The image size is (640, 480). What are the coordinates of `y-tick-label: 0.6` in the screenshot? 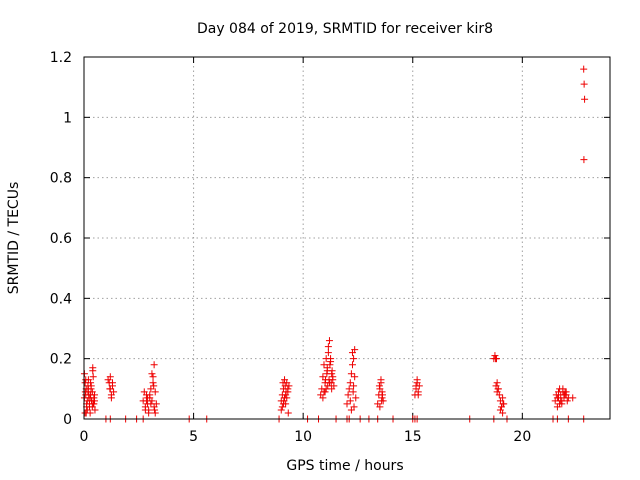 It's located at (61, 239).